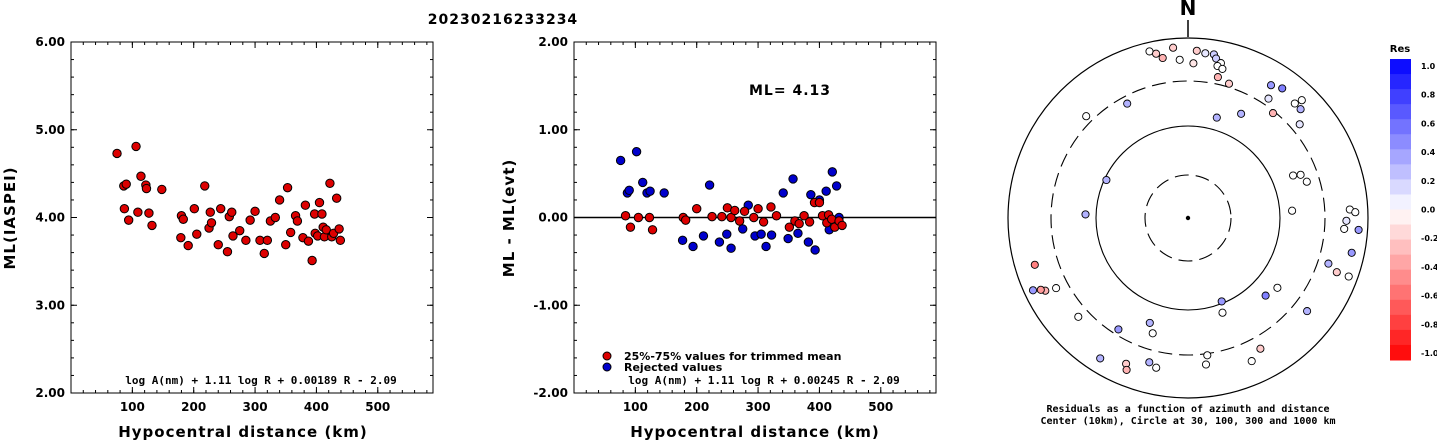 The height and width of the screenshot is (441, 1437). What do you see at coordinates (1428, 123) in the screenshot?
I see `colorbar-tick-label: 0.6` at bounding box center [1428, 123].